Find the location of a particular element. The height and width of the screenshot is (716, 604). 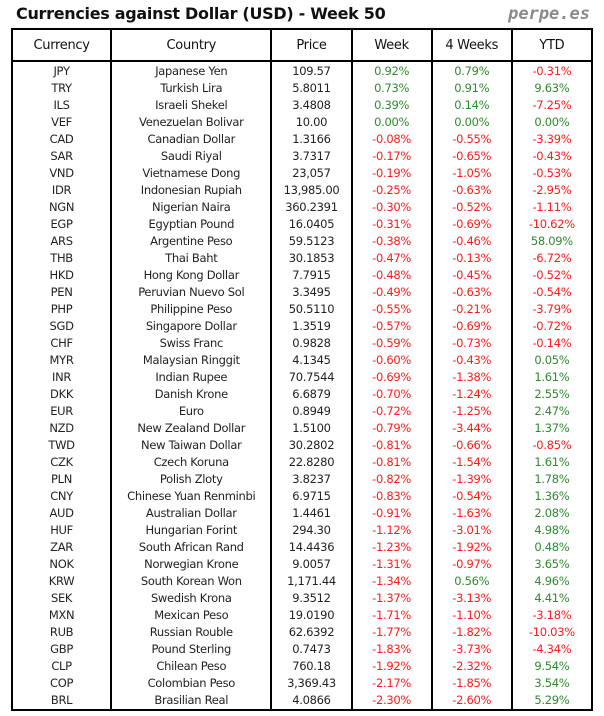

cell-price: 3.4808 is located at coordinates (311, 105).